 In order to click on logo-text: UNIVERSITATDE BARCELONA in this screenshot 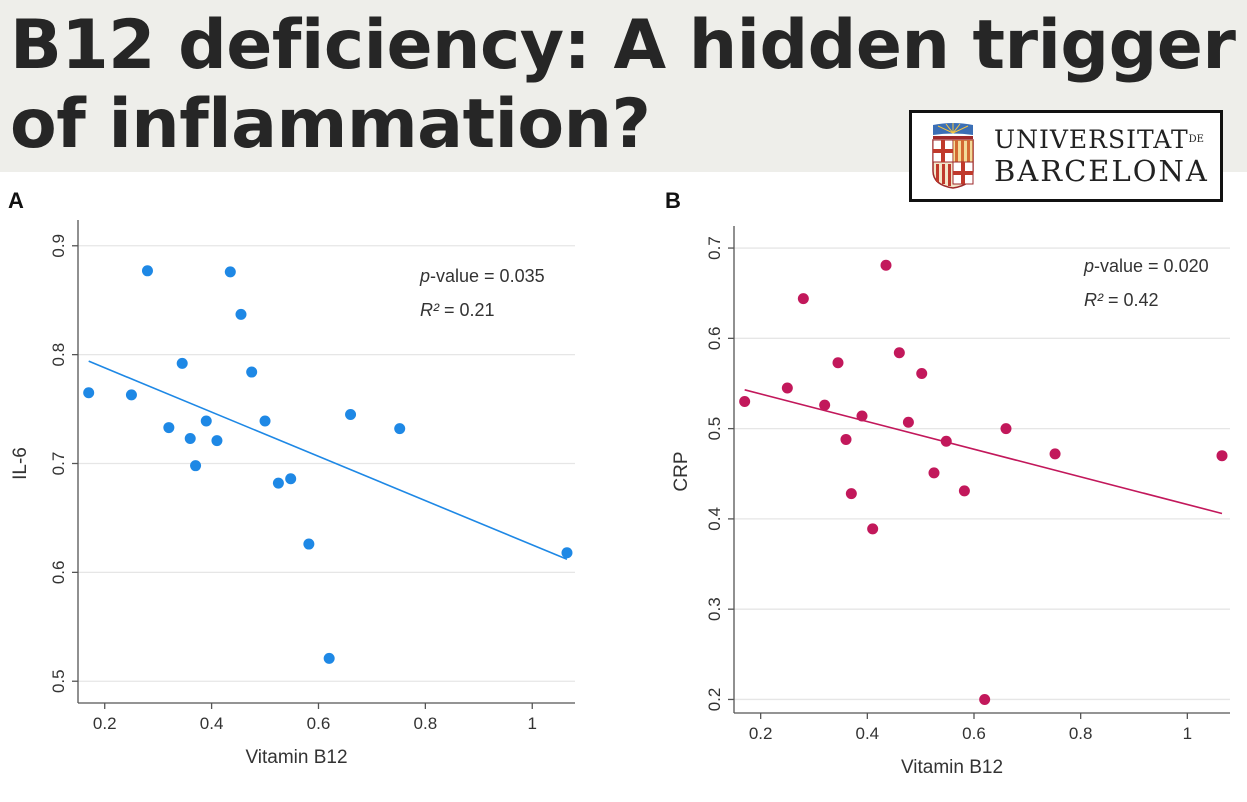, I will do `click(1101, 156)`.